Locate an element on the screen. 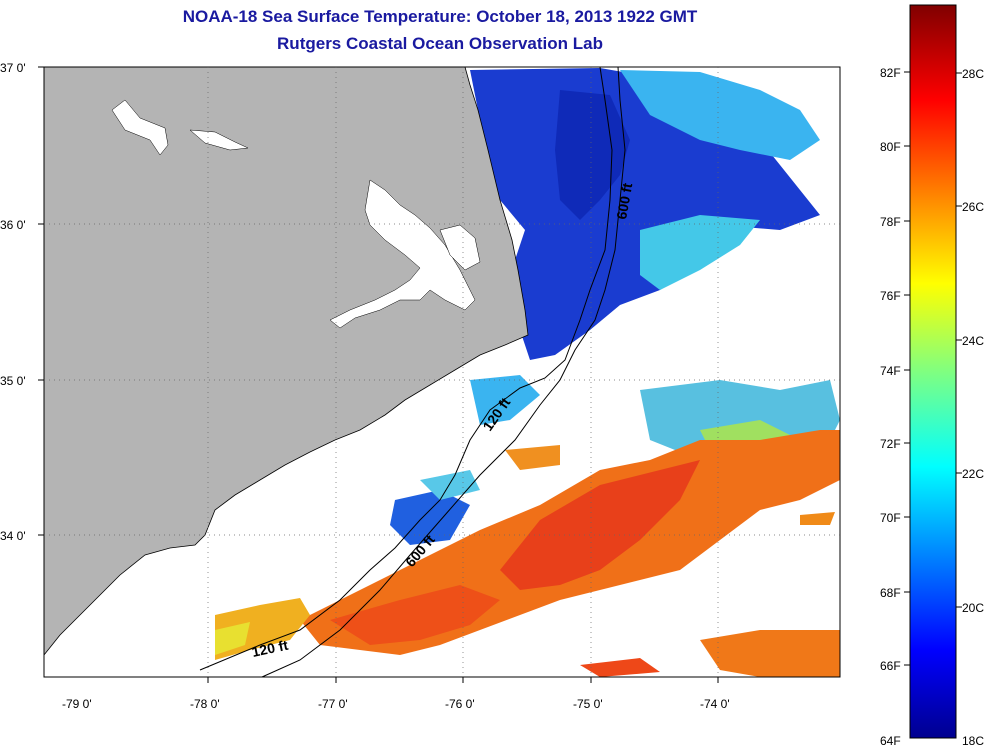 This screenshot has height=754, width=992. lat-label: 37 0' is located at coordinates (13, 68).